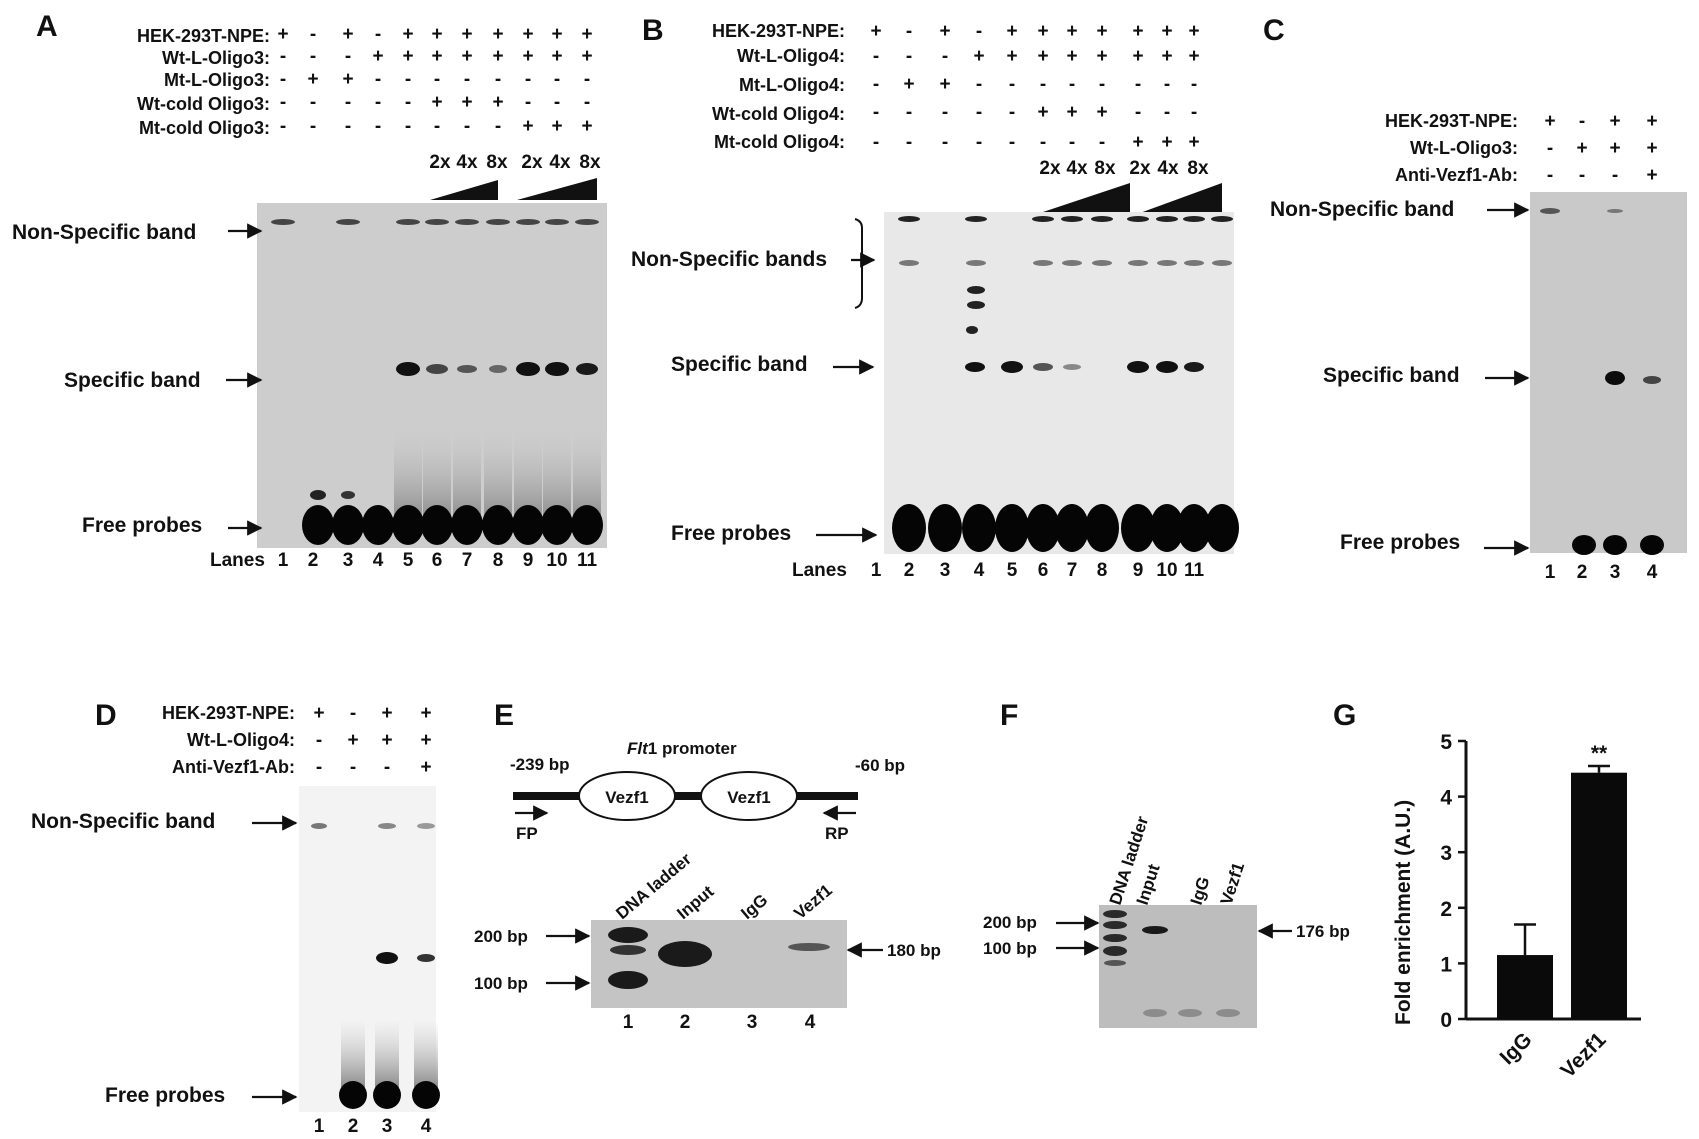 Image resolution: width=1699 pixels, height=1139 pixels. I want to click on marker-label: 100 bp, so click(501, 983).